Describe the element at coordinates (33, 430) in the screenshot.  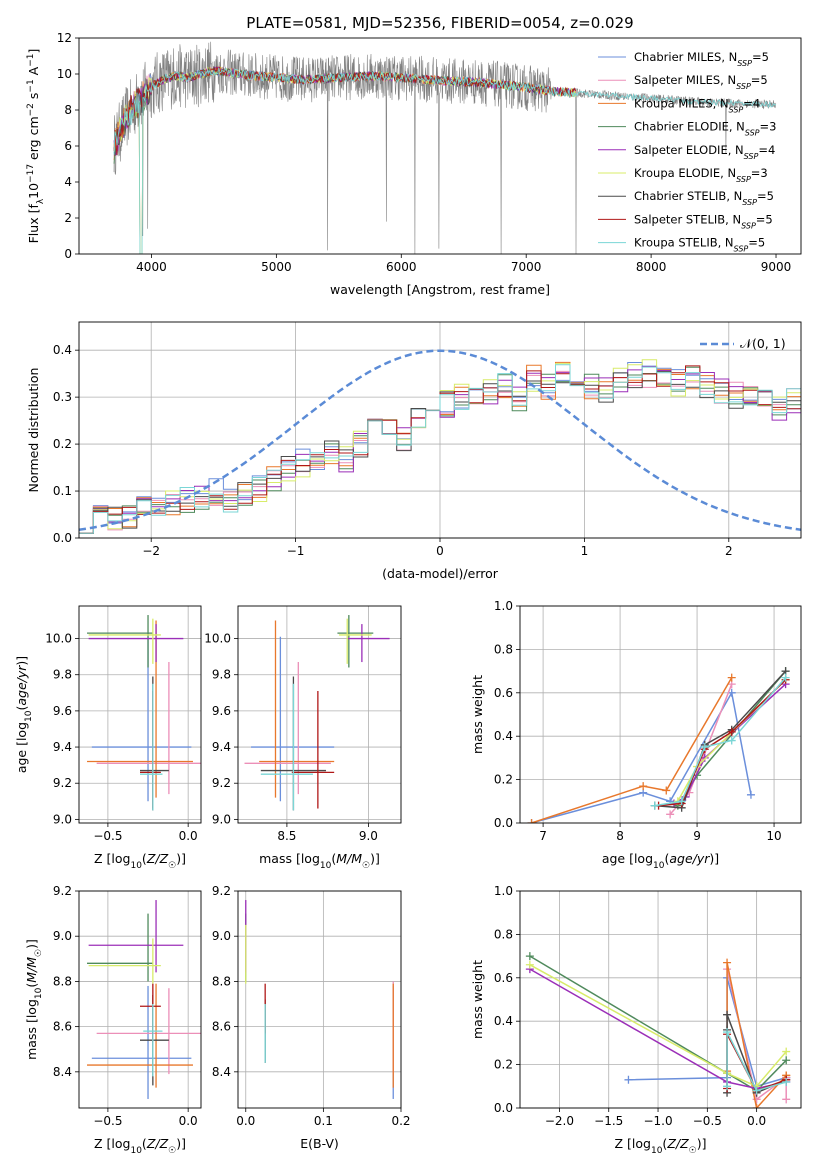
I see `y-axis-label: Normed distribution` at that location.